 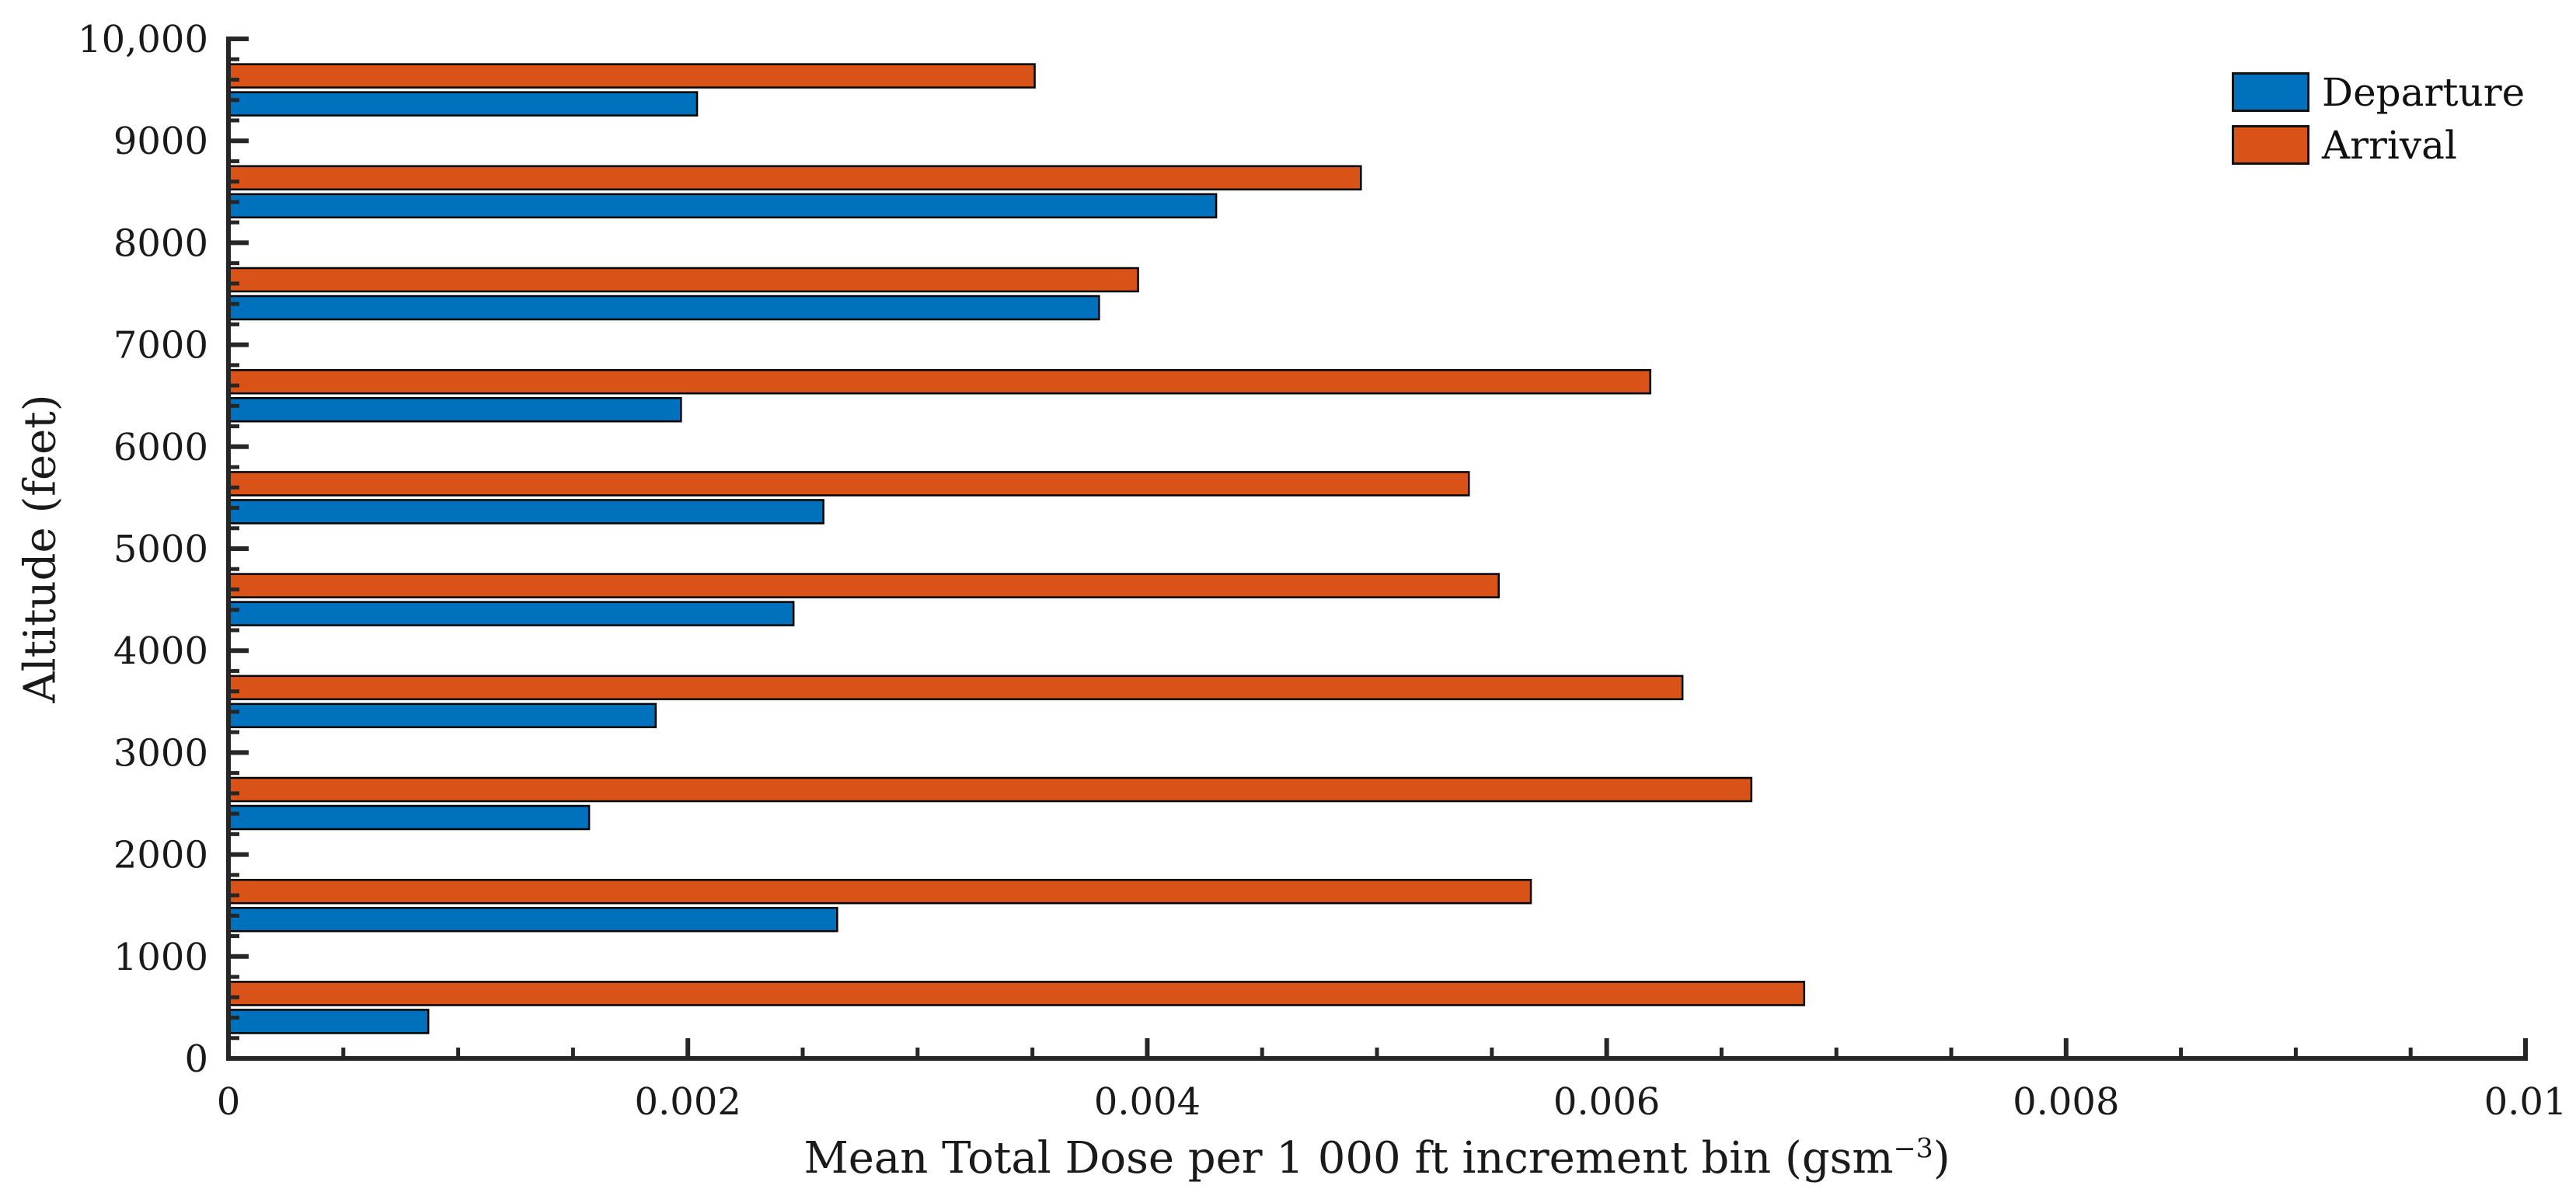 What do you see at coordinates (160, 141) in the screenshot?
I see `y-tick-label-9000: 9000` at bounding box center [160, 141].